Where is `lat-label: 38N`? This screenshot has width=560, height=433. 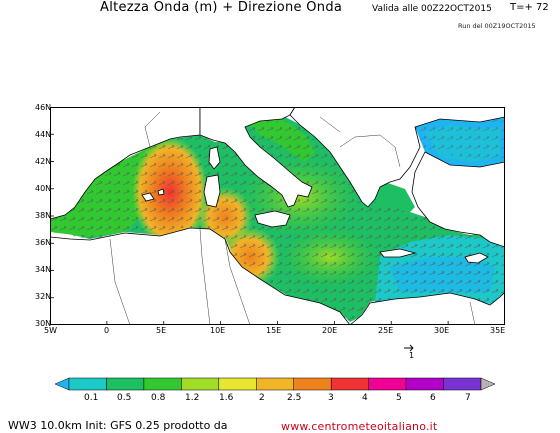
lat-label: 38N is located at coordinates (43, 215).